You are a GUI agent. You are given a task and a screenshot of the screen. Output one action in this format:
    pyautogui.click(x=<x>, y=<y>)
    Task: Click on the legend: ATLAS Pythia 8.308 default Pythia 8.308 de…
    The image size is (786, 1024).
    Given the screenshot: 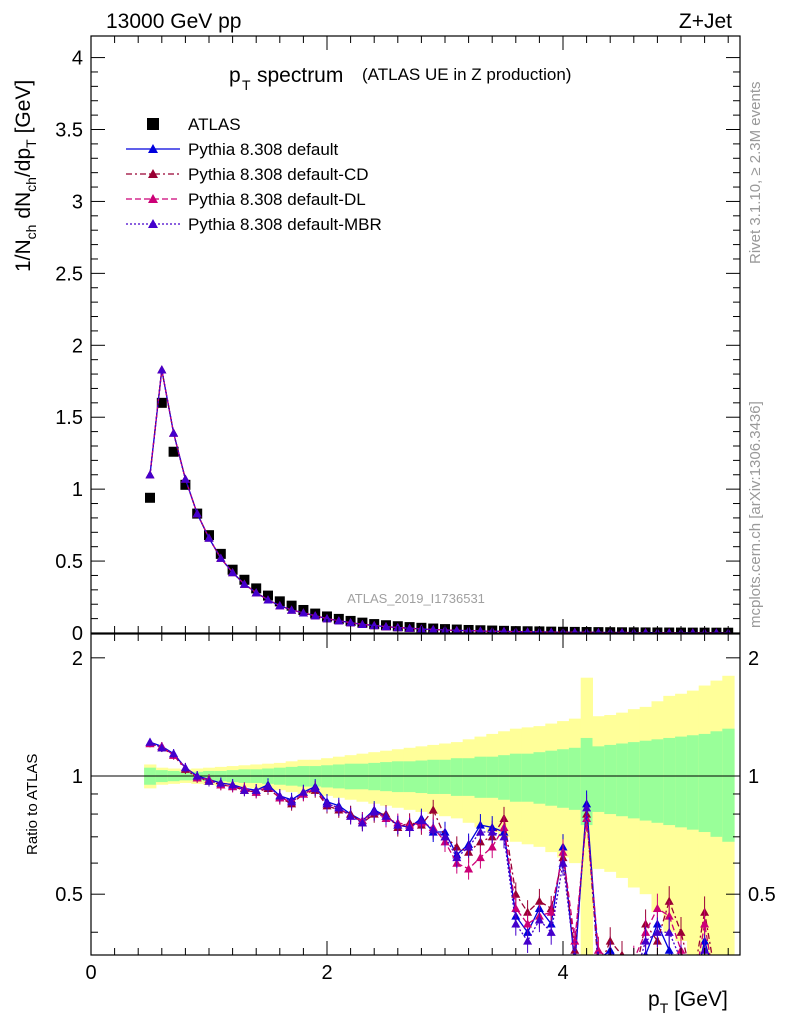 What is the action you would take?
    pyautogui.click(x=254, y=174)
    